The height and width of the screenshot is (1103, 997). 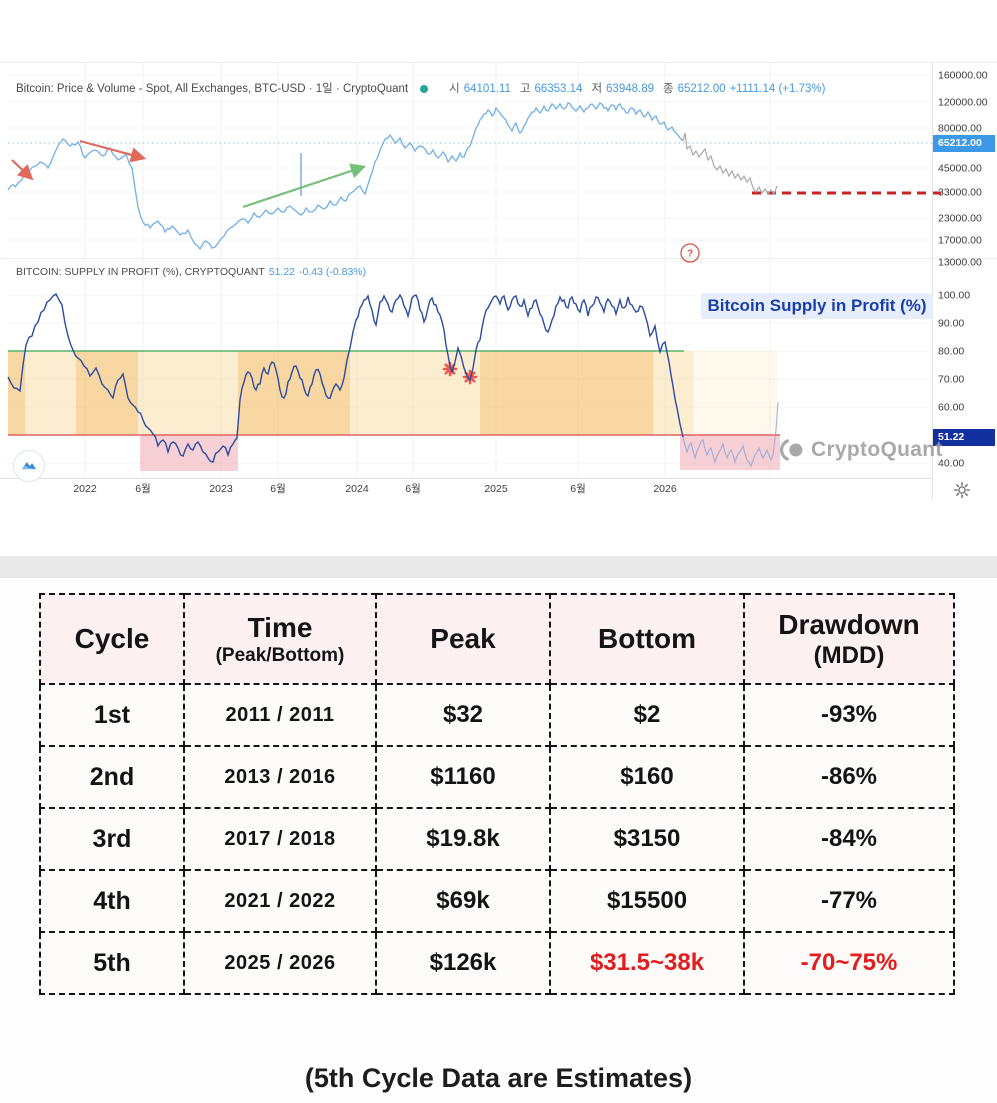 What do you see at coordinates (112, 639) in the screenshot?
I see `col-header-cycle: Cycle` at bounding box center [112, 639].